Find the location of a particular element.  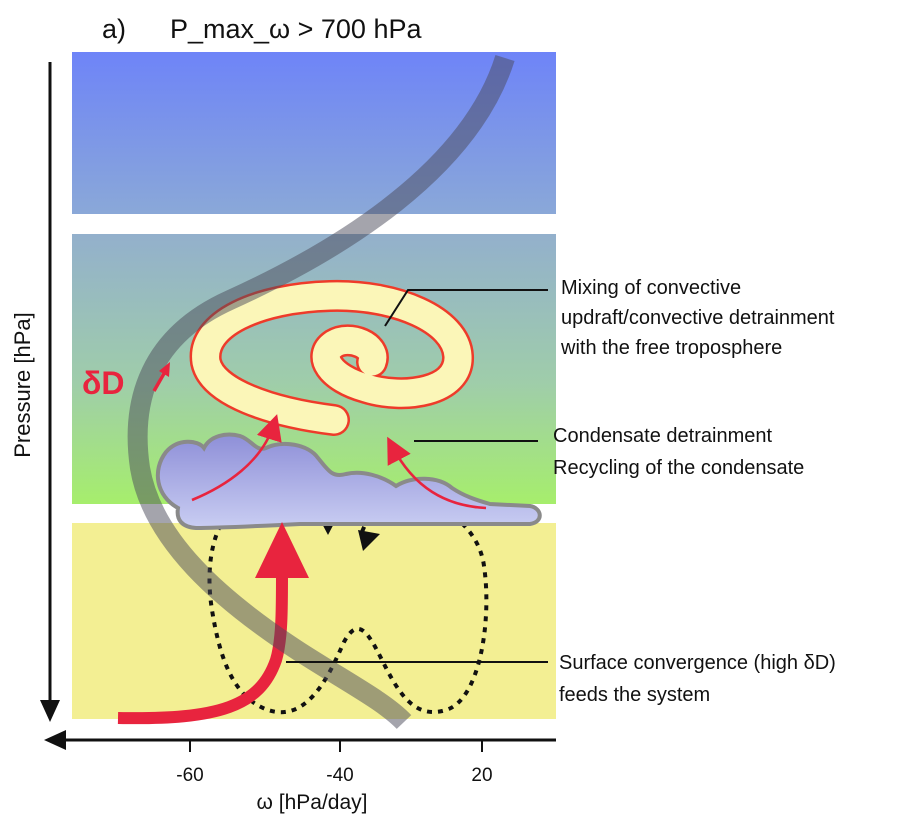

mixing-swirl-fill is located at coordinates (332, 358).